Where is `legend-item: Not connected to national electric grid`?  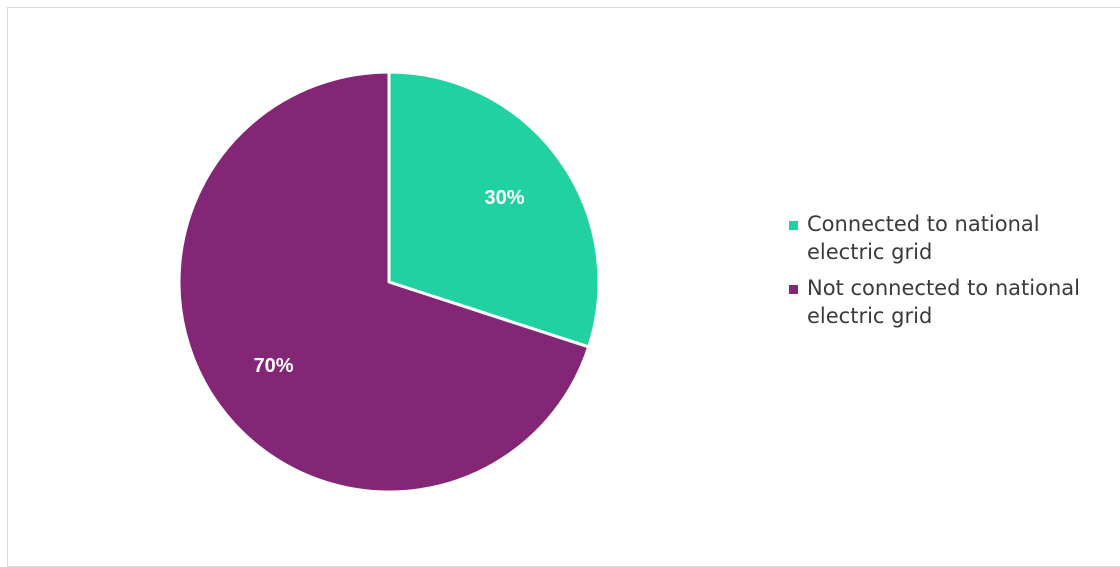 legend-item: Not connected to national electric grid is located at coordinates (951, 302).